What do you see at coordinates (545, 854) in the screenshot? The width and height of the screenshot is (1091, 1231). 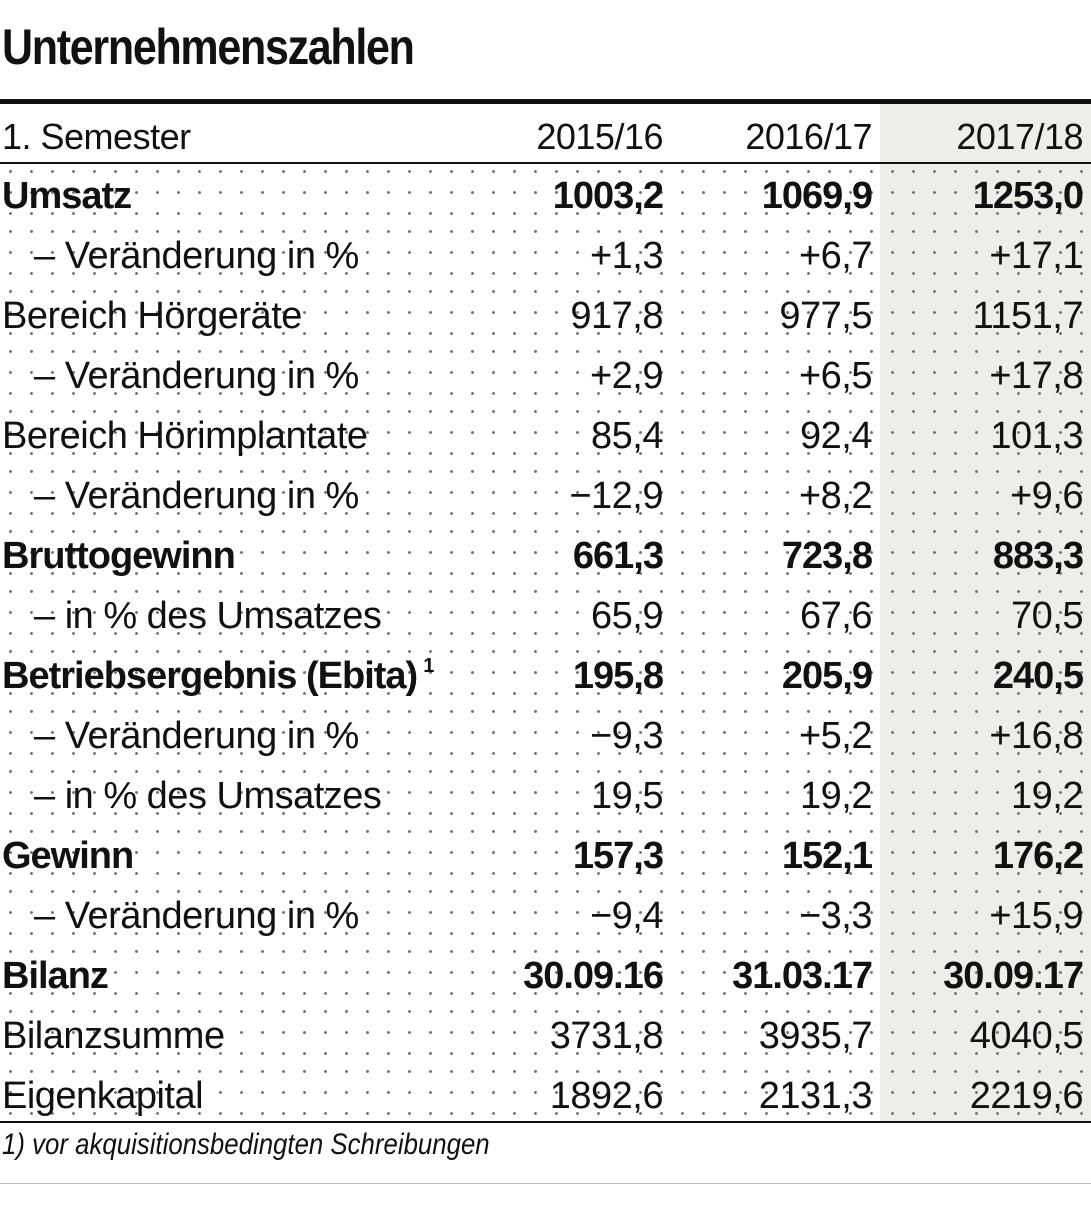 I see `table-row-gewinn: Gewinn 157,3 152,1 176,2` at bounding box center [545, 854].